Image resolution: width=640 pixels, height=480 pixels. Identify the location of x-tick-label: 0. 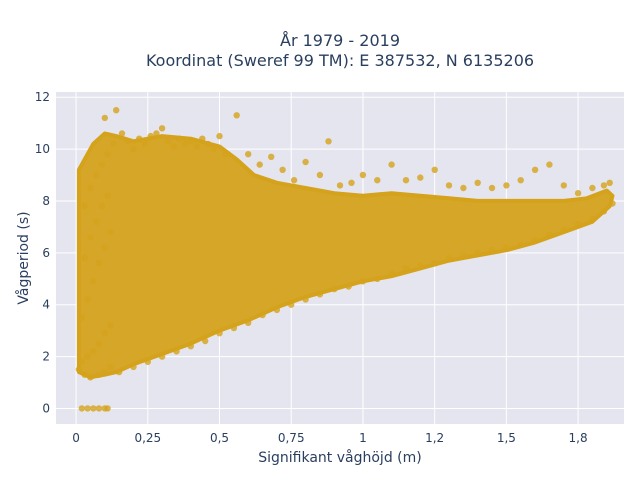
(76, 438).